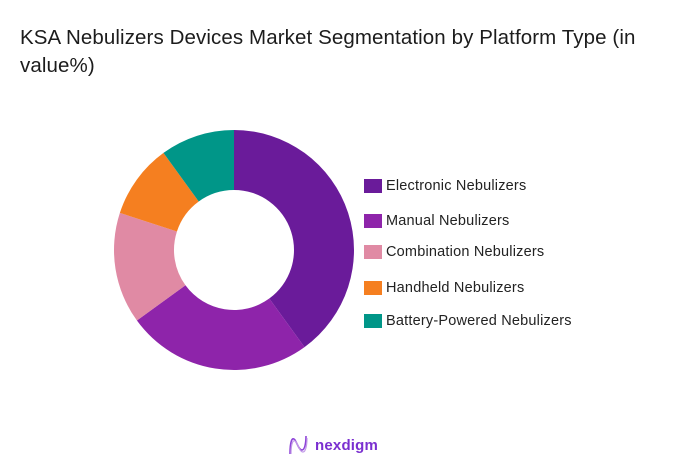 Image resolution: width=675 pixels, height=476 pixels. What do you see at coordinates (448, 221) in the screenshot?
I see `legend-label: Manual Nebulizers` at bounding box center [448, 221].